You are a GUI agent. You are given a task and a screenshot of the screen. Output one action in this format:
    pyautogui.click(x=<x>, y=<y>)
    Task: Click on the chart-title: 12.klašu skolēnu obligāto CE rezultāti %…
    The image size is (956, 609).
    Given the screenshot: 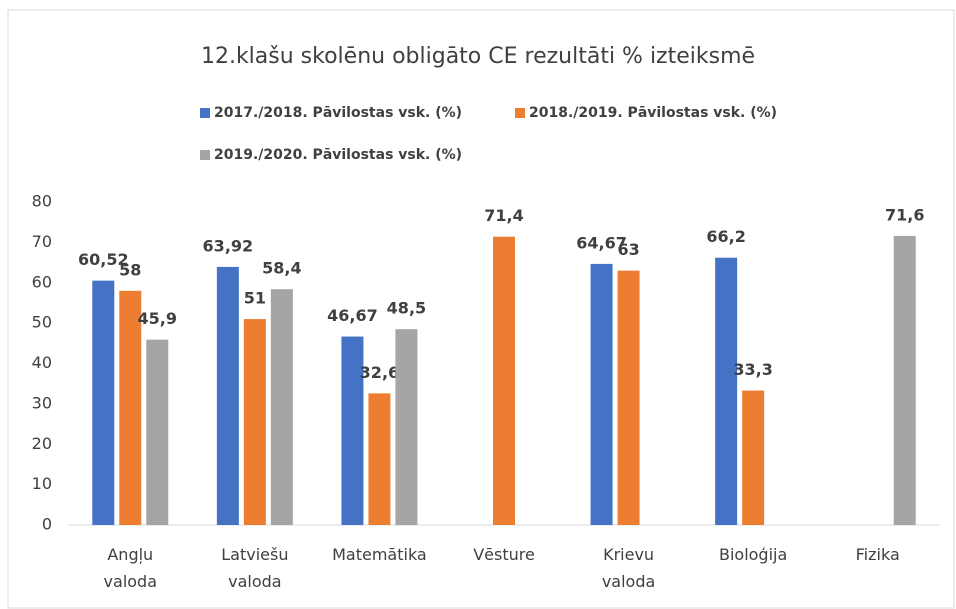 What is the action you would take?
    pyautogui.click(x=478, y=56)
    